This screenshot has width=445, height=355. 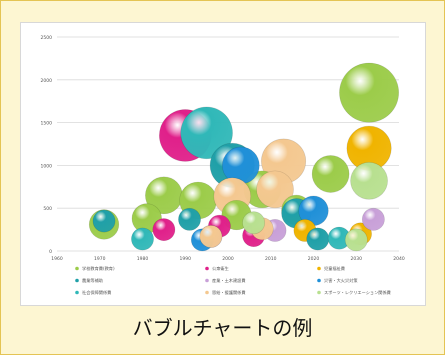 What do you see at coordinates (50, 252) in the screenshot?
I see `y-tick-label: 0` at bounding box center [50, 252].